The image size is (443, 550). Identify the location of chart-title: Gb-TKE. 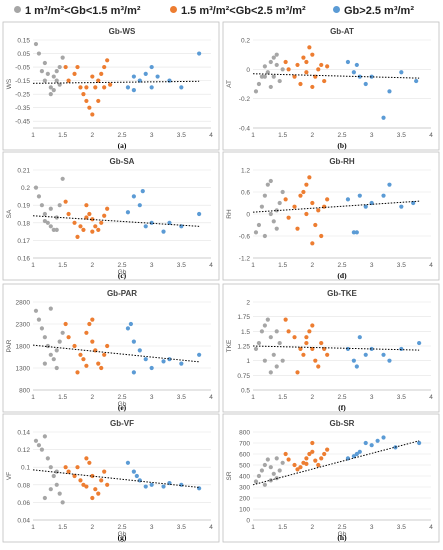
(342, 293).